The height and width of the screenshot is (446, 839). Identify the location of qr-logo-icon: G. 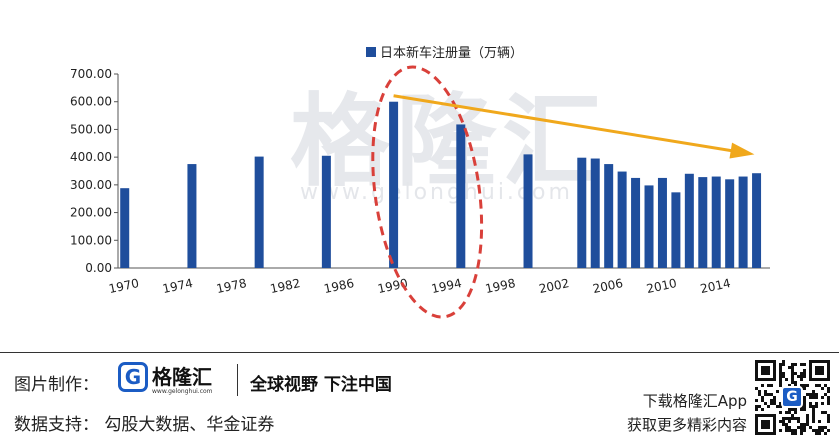
(792, 397).